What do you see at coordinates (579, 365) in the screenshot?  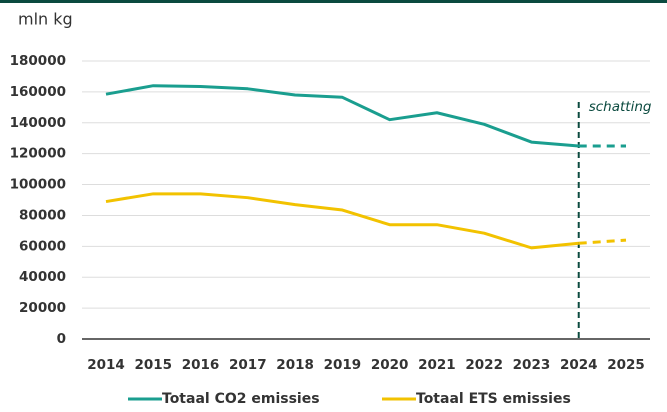 I see `x-tick-label: 2024` at bounding box center [579, 365].